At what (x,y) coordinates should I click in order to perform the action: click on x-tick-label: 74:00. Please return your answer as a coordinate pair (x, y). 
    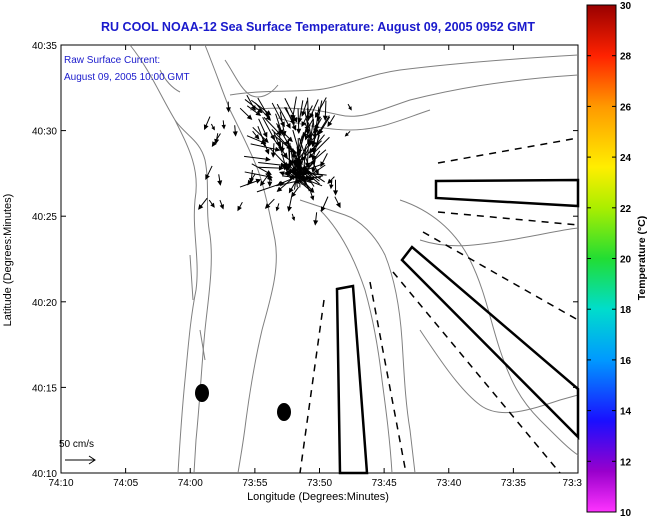
    Looking at the image, I should click on (190, 483).